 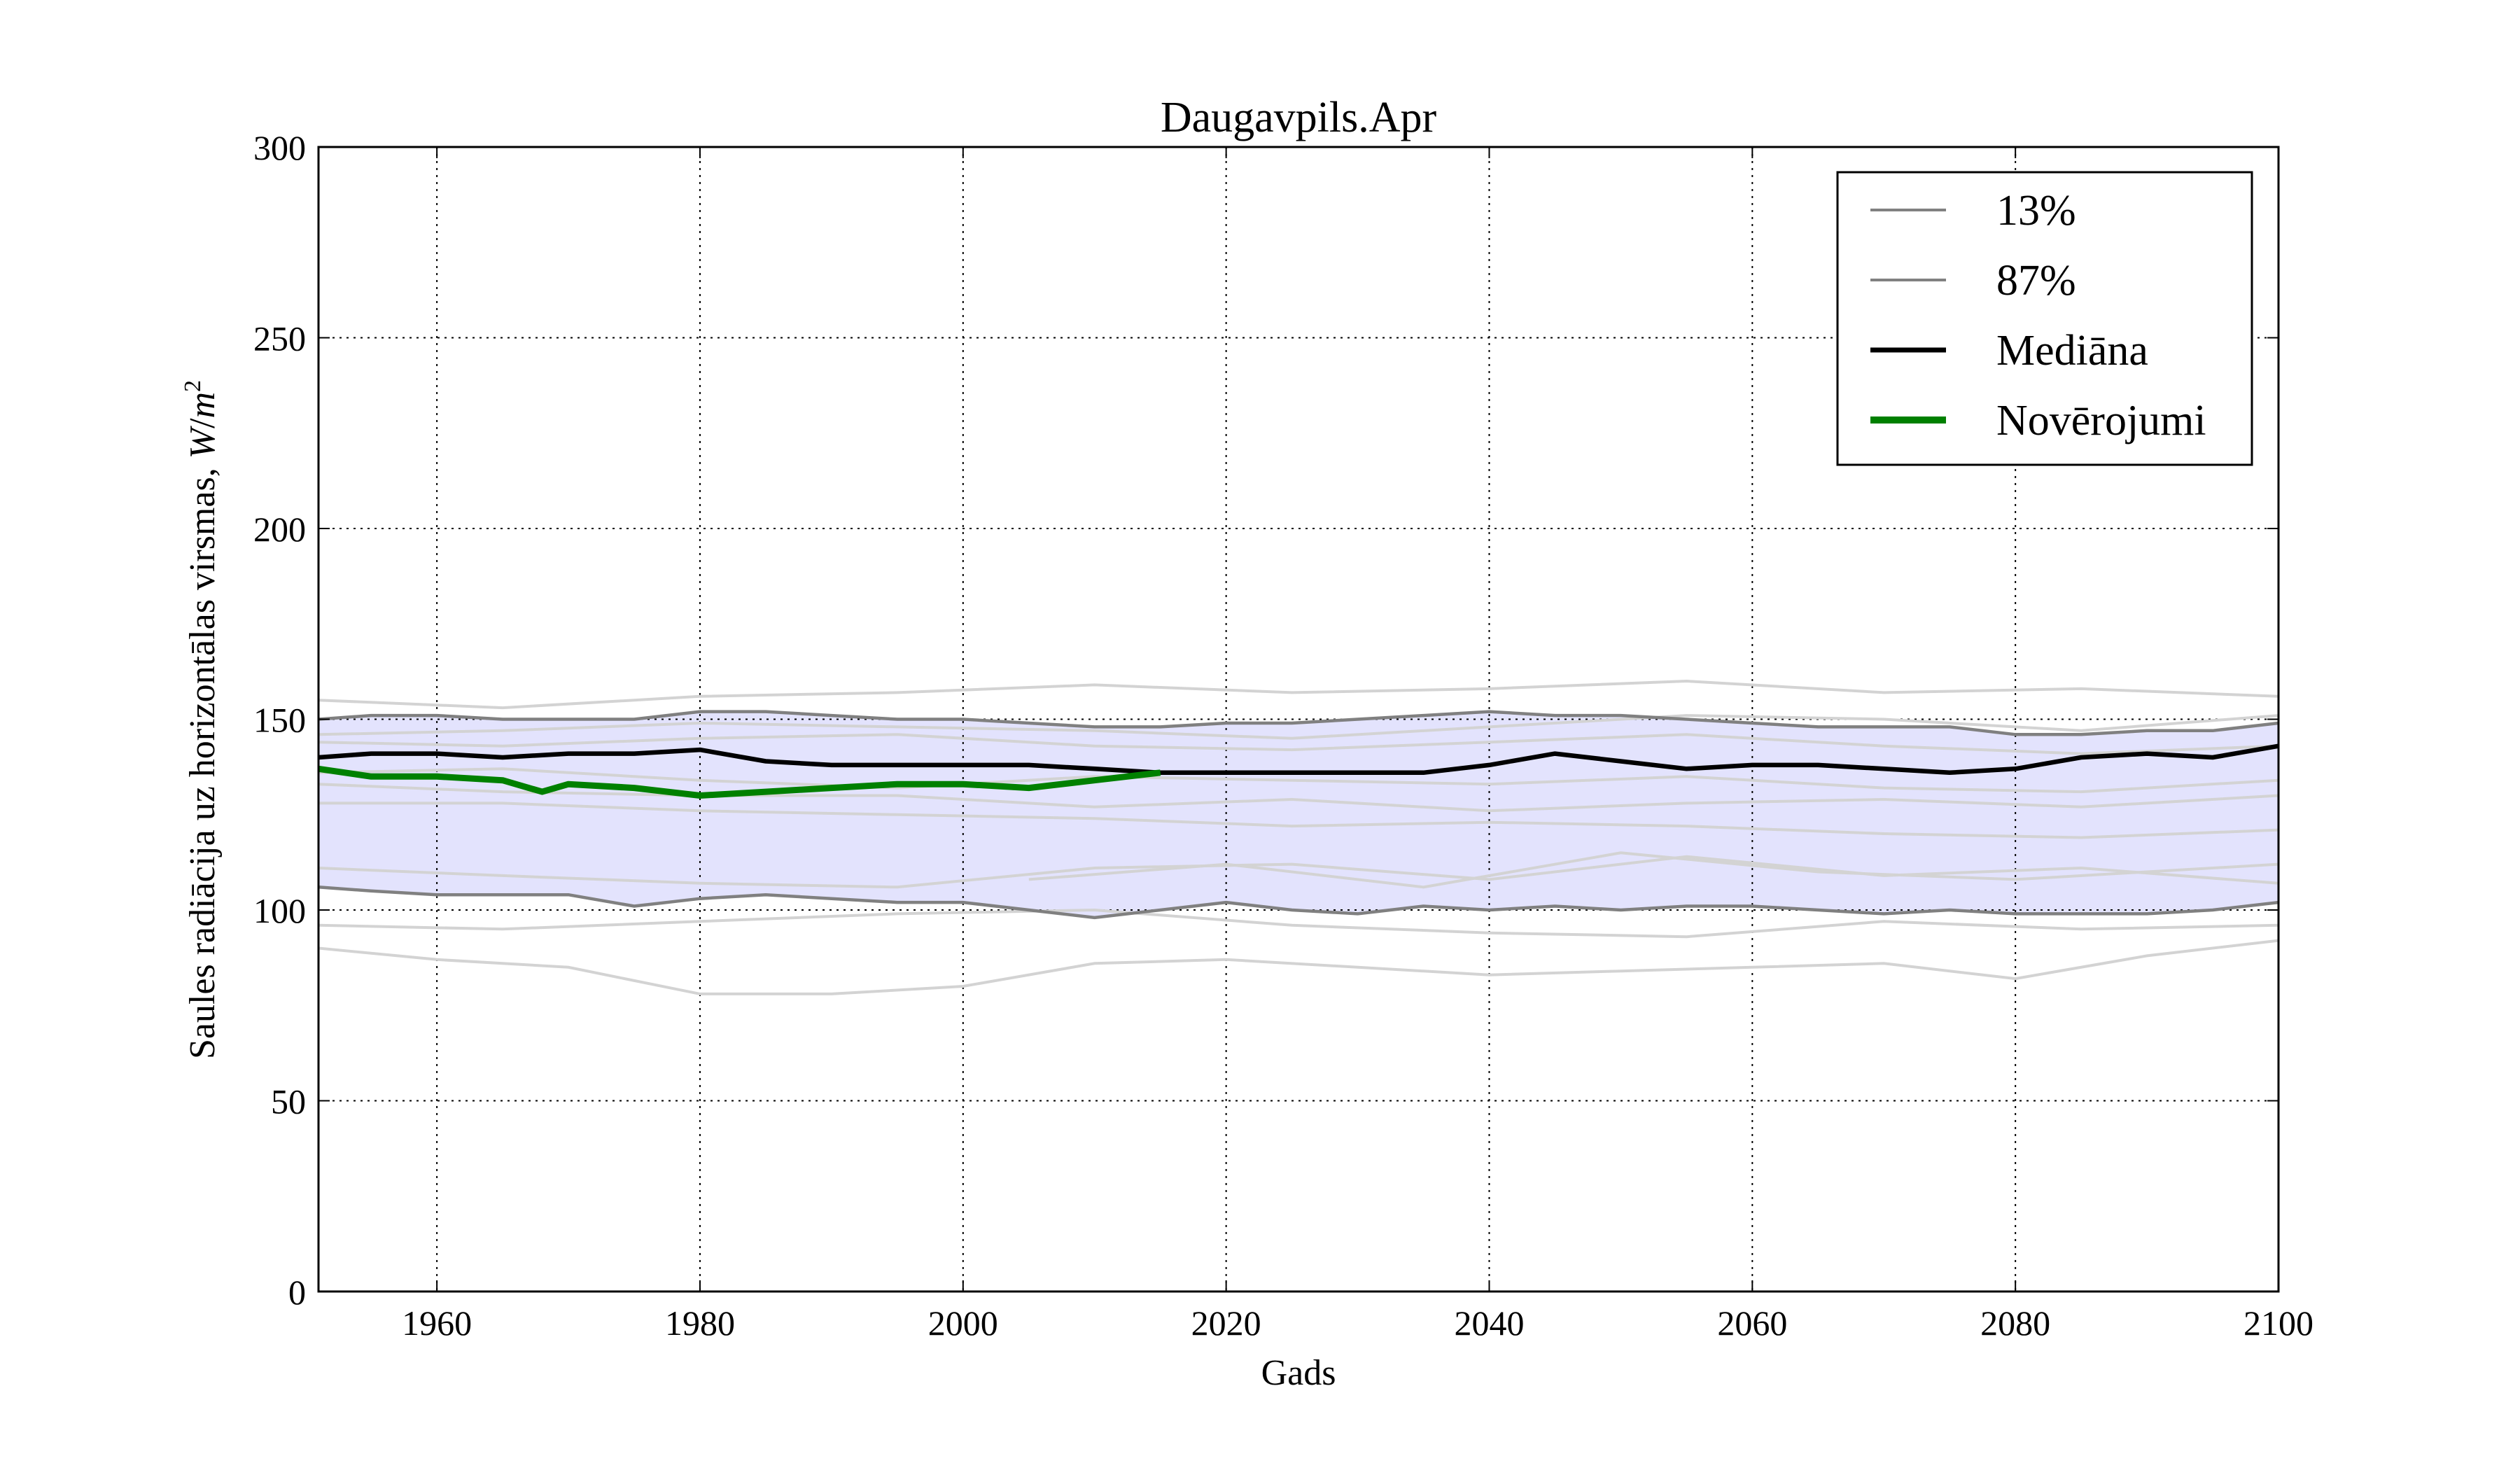 I want to click on x-tick-label-2100: 2100, so click(x=2279, y=1323).